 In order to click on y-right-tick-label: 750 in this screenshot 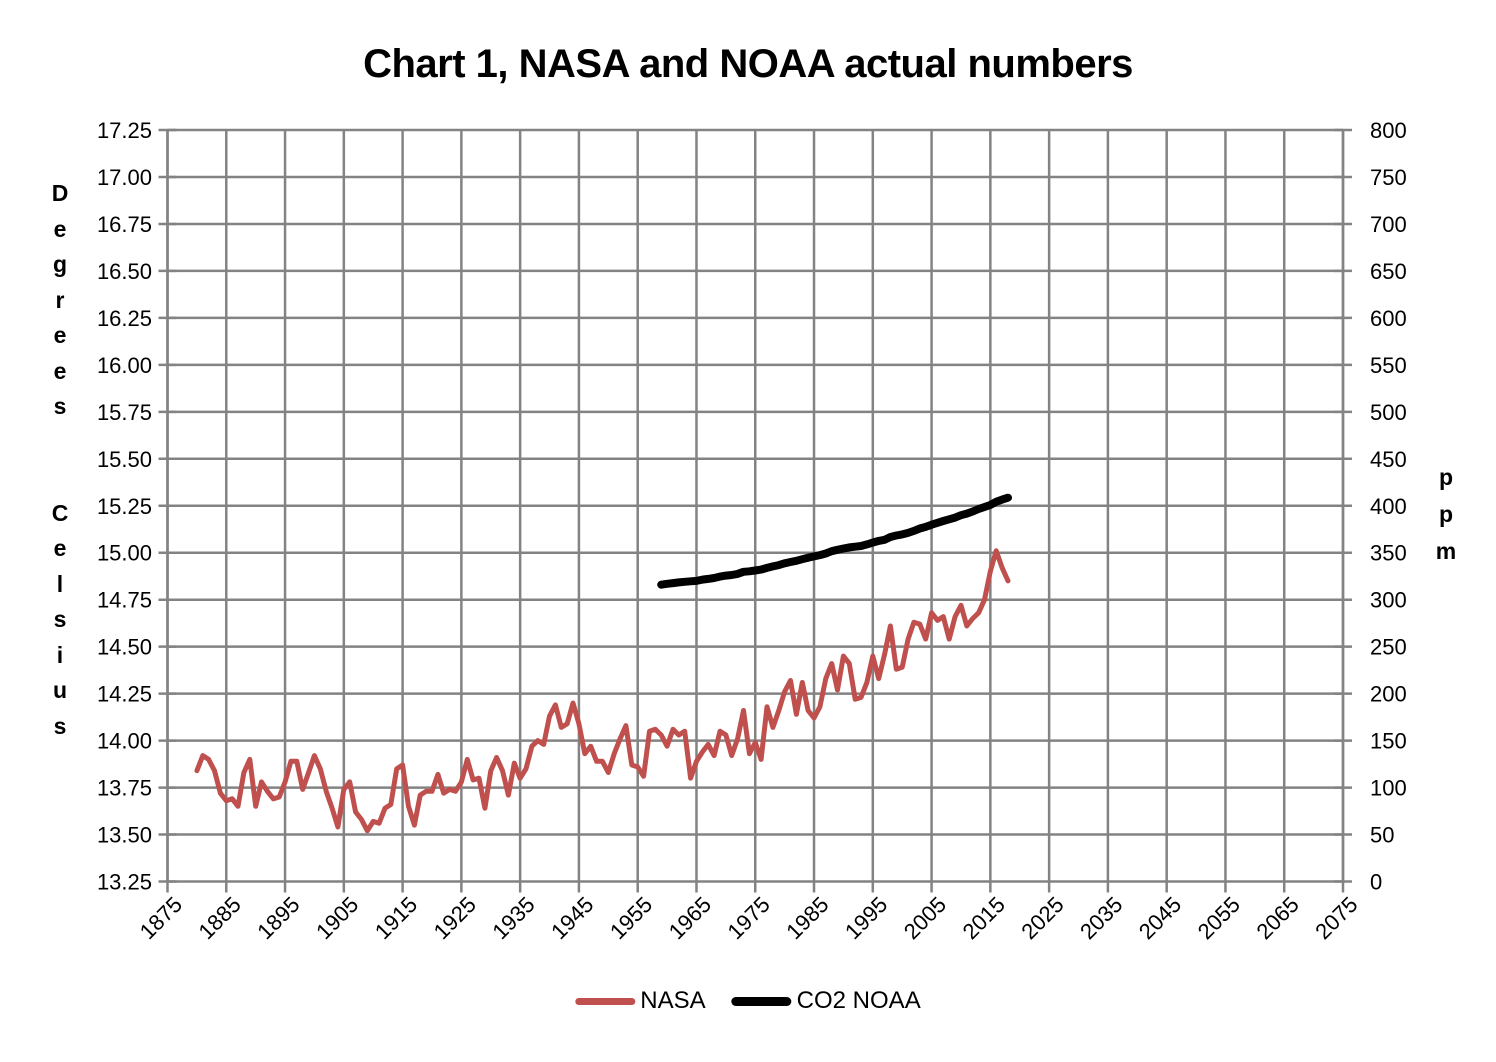, I will do `click(1388, 177)`.